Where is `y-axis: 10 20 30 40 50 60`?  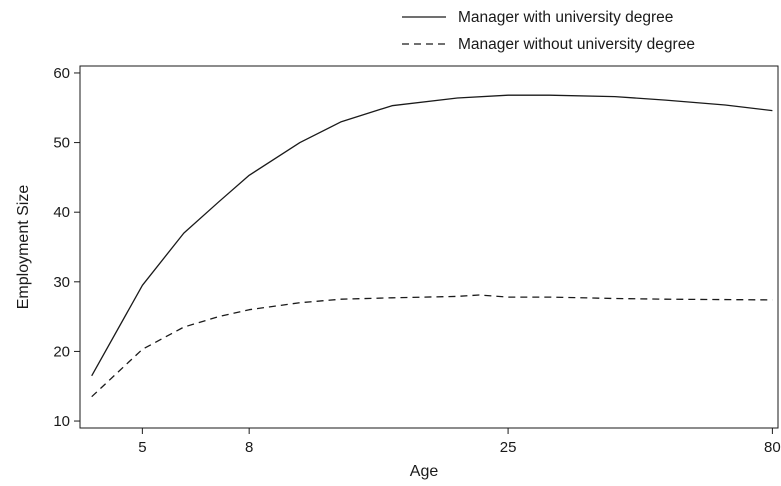
y-axis: 10 20 30 40 50 60 is located at coordinates (66, 247).